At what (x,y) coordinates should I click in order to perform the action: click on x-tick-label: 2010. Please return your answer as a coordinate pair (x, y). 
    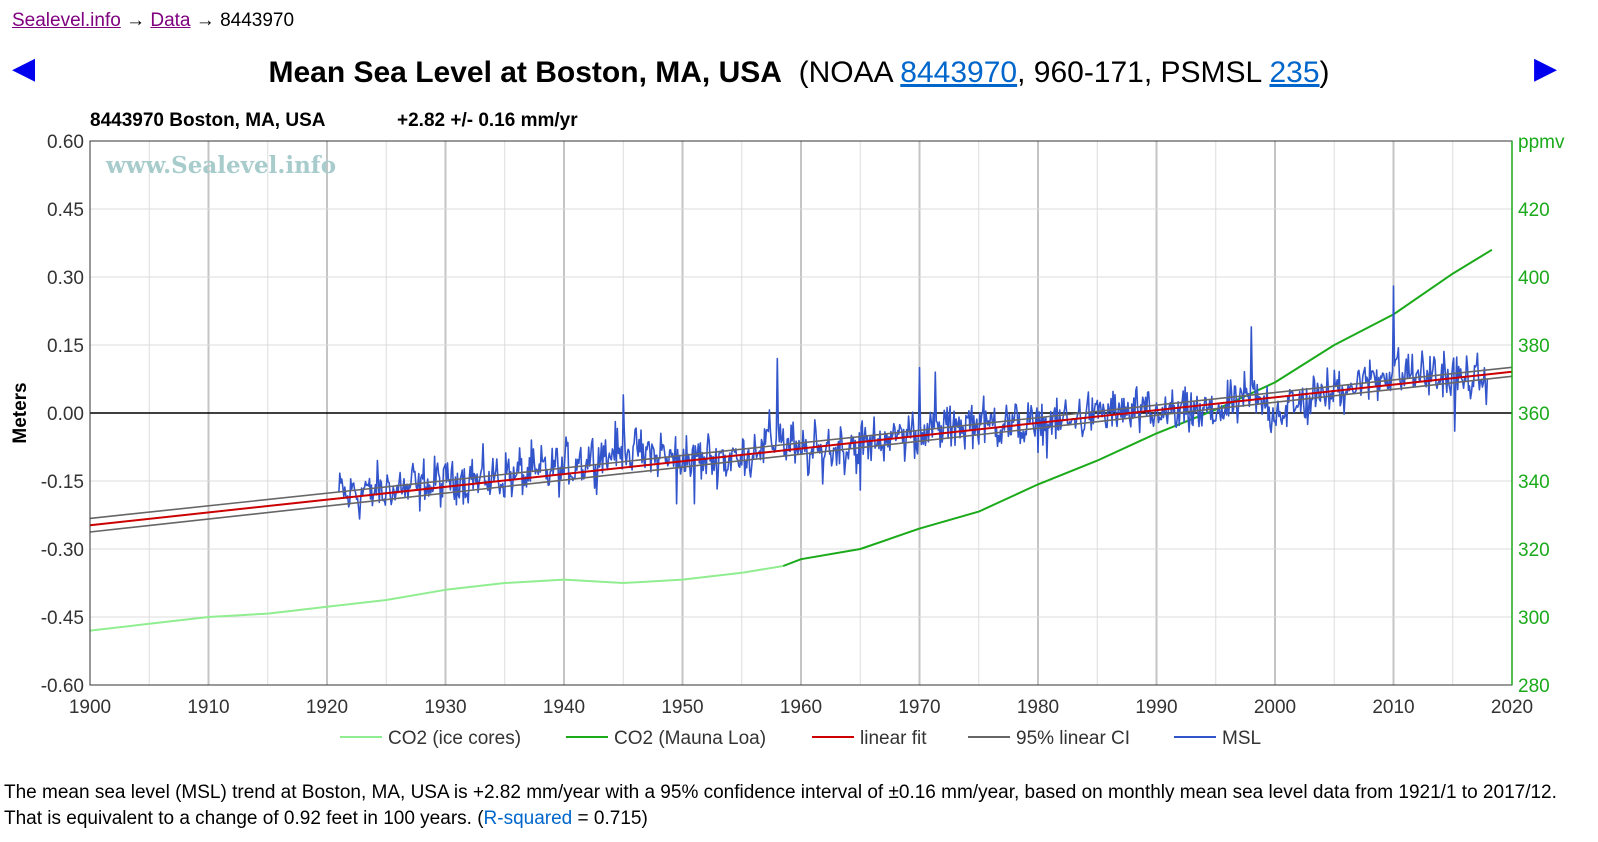
    Looking at the image, I should click on (1393, 707).